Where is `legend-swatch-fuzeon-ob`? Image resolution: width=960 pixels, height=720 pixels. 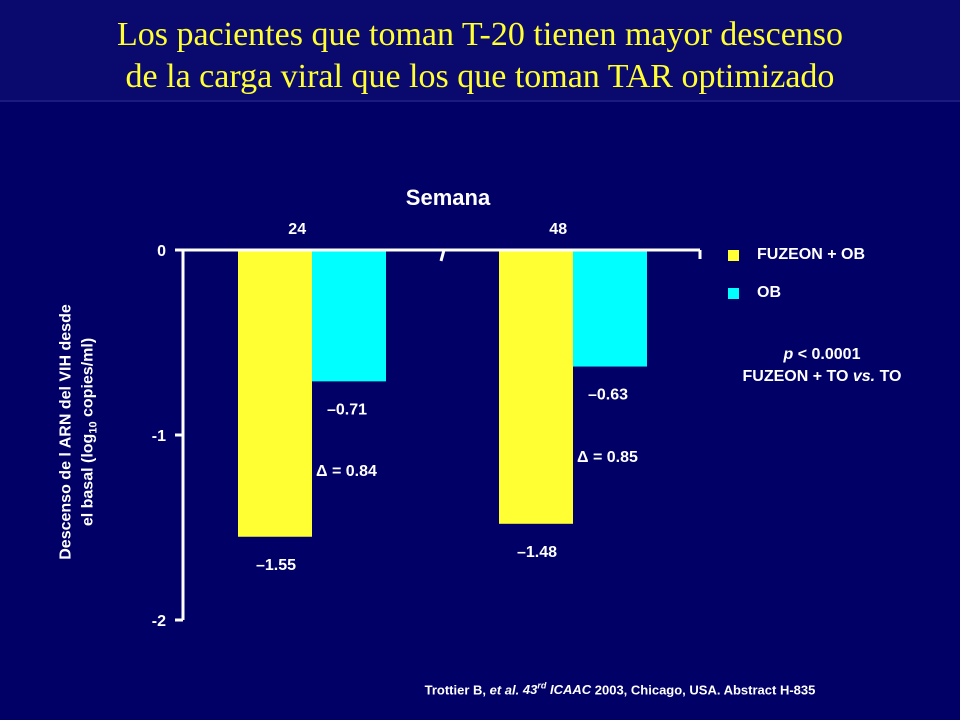
legend-swatch-fuzeon-ob is located at coordinates (733, 255).